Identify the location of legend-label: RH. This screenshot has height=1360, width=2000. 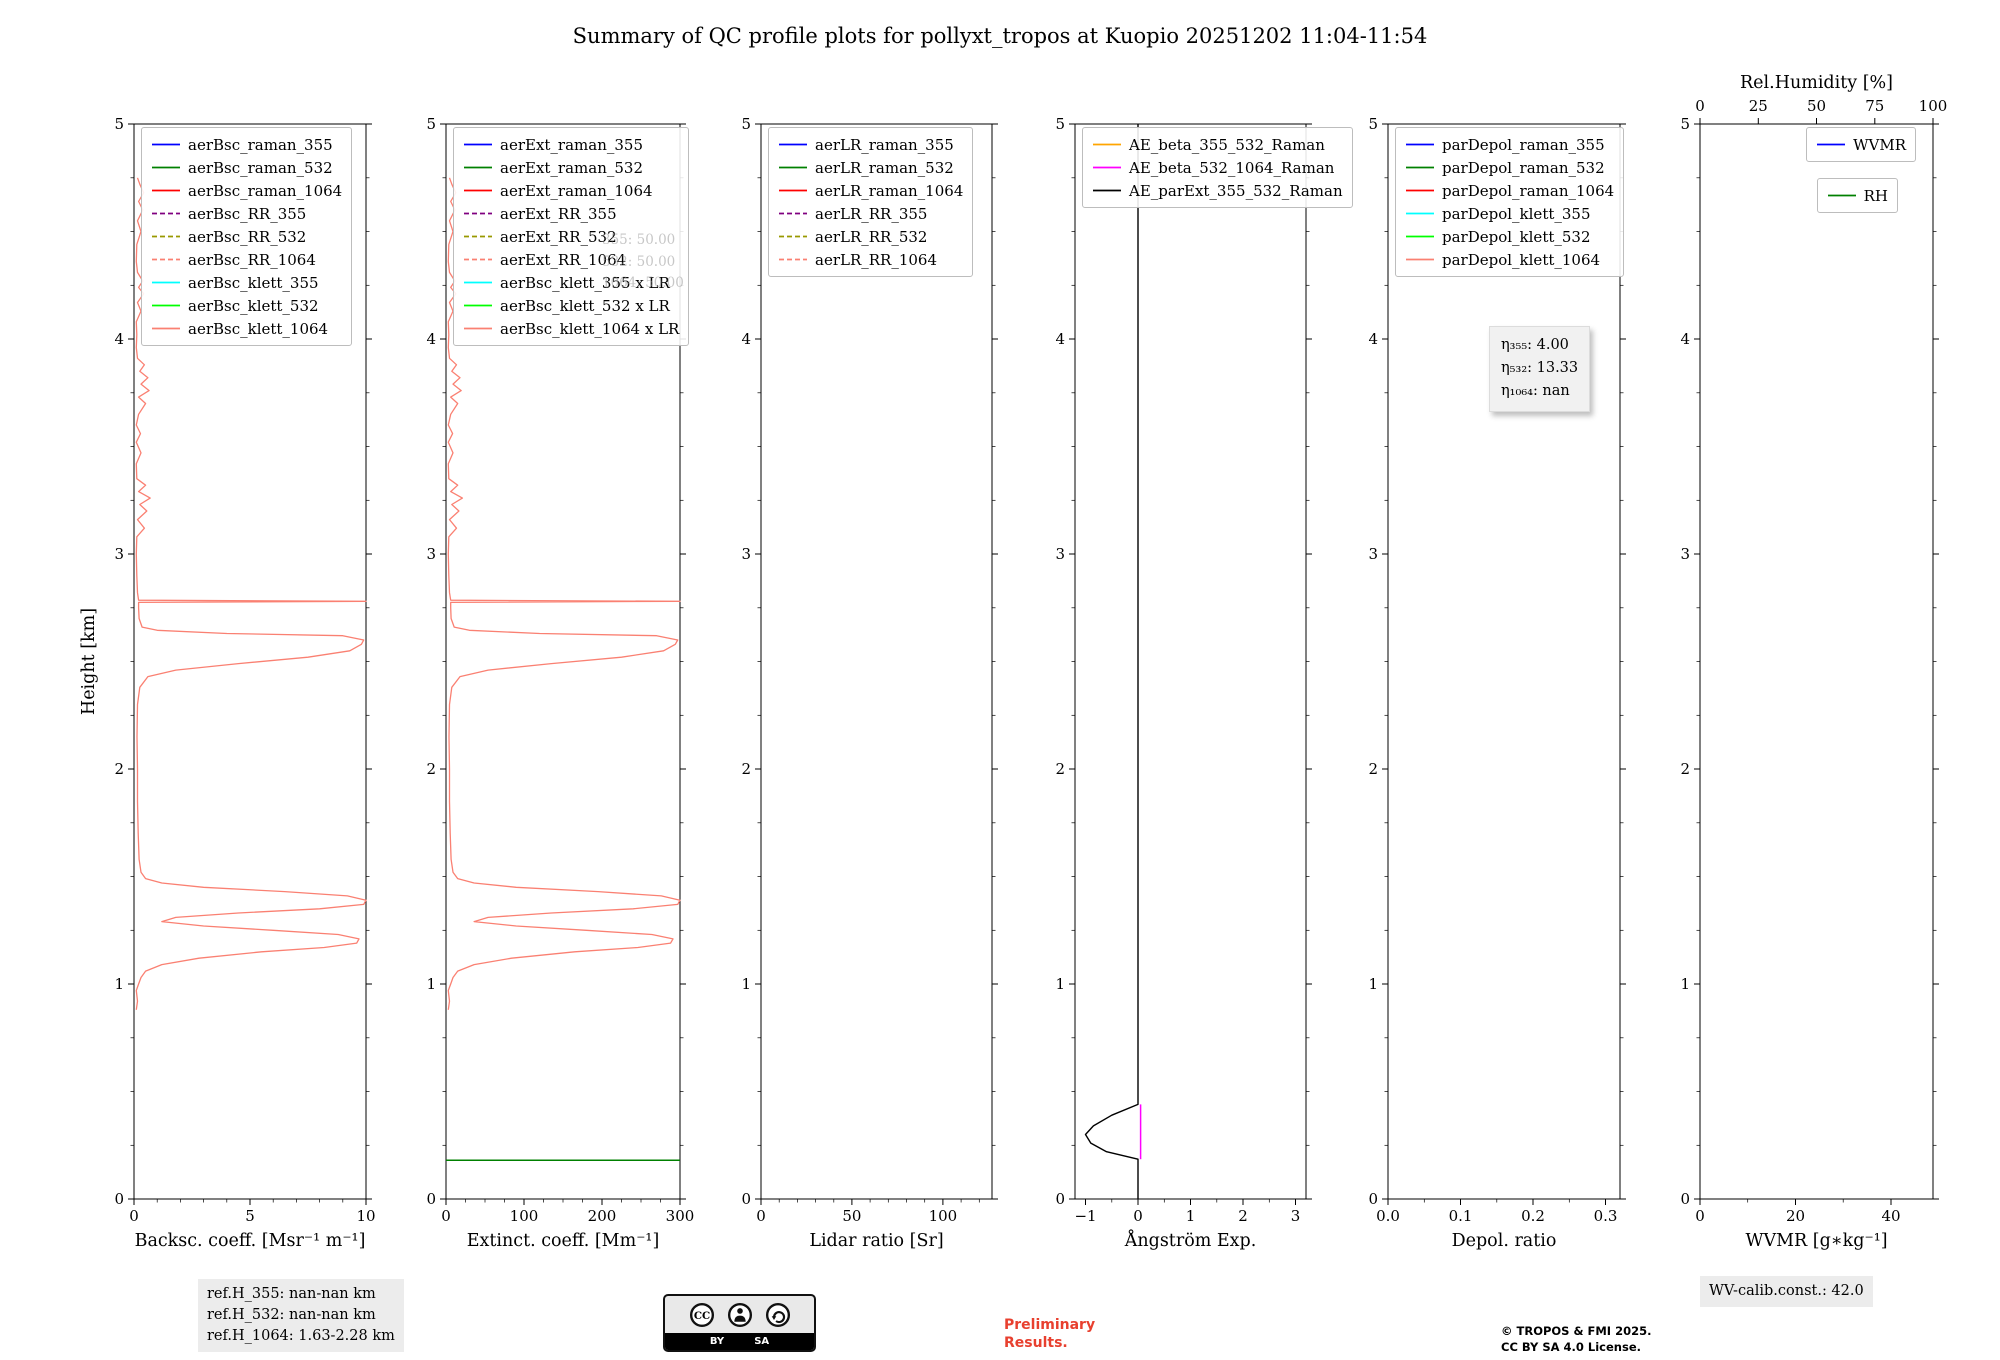
(1875, 195).